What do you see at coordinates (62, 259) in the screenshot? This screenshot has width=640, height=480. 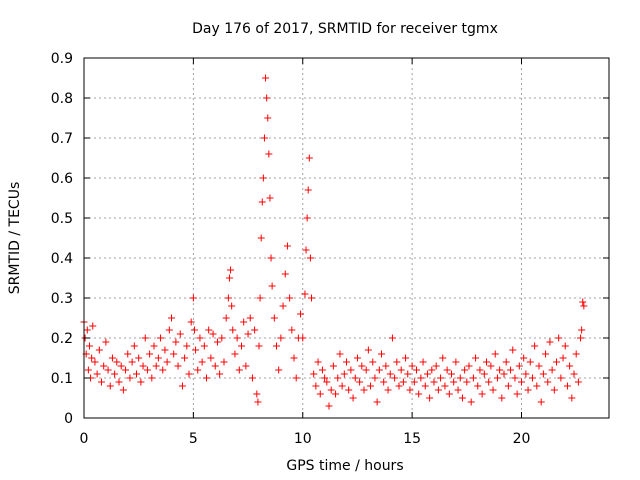 I see `y-tick-label: 0.4` at bounding box center [62, 259].